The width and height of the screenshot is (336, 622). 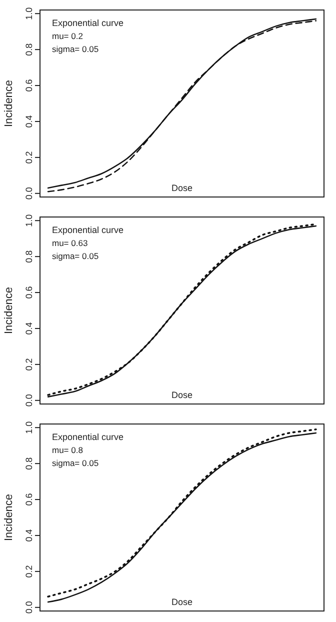 What do you see at coordinates (68, 36) in the screenshot?
I see `annotation: mu= 0.2` at bounding box center [68, 36].